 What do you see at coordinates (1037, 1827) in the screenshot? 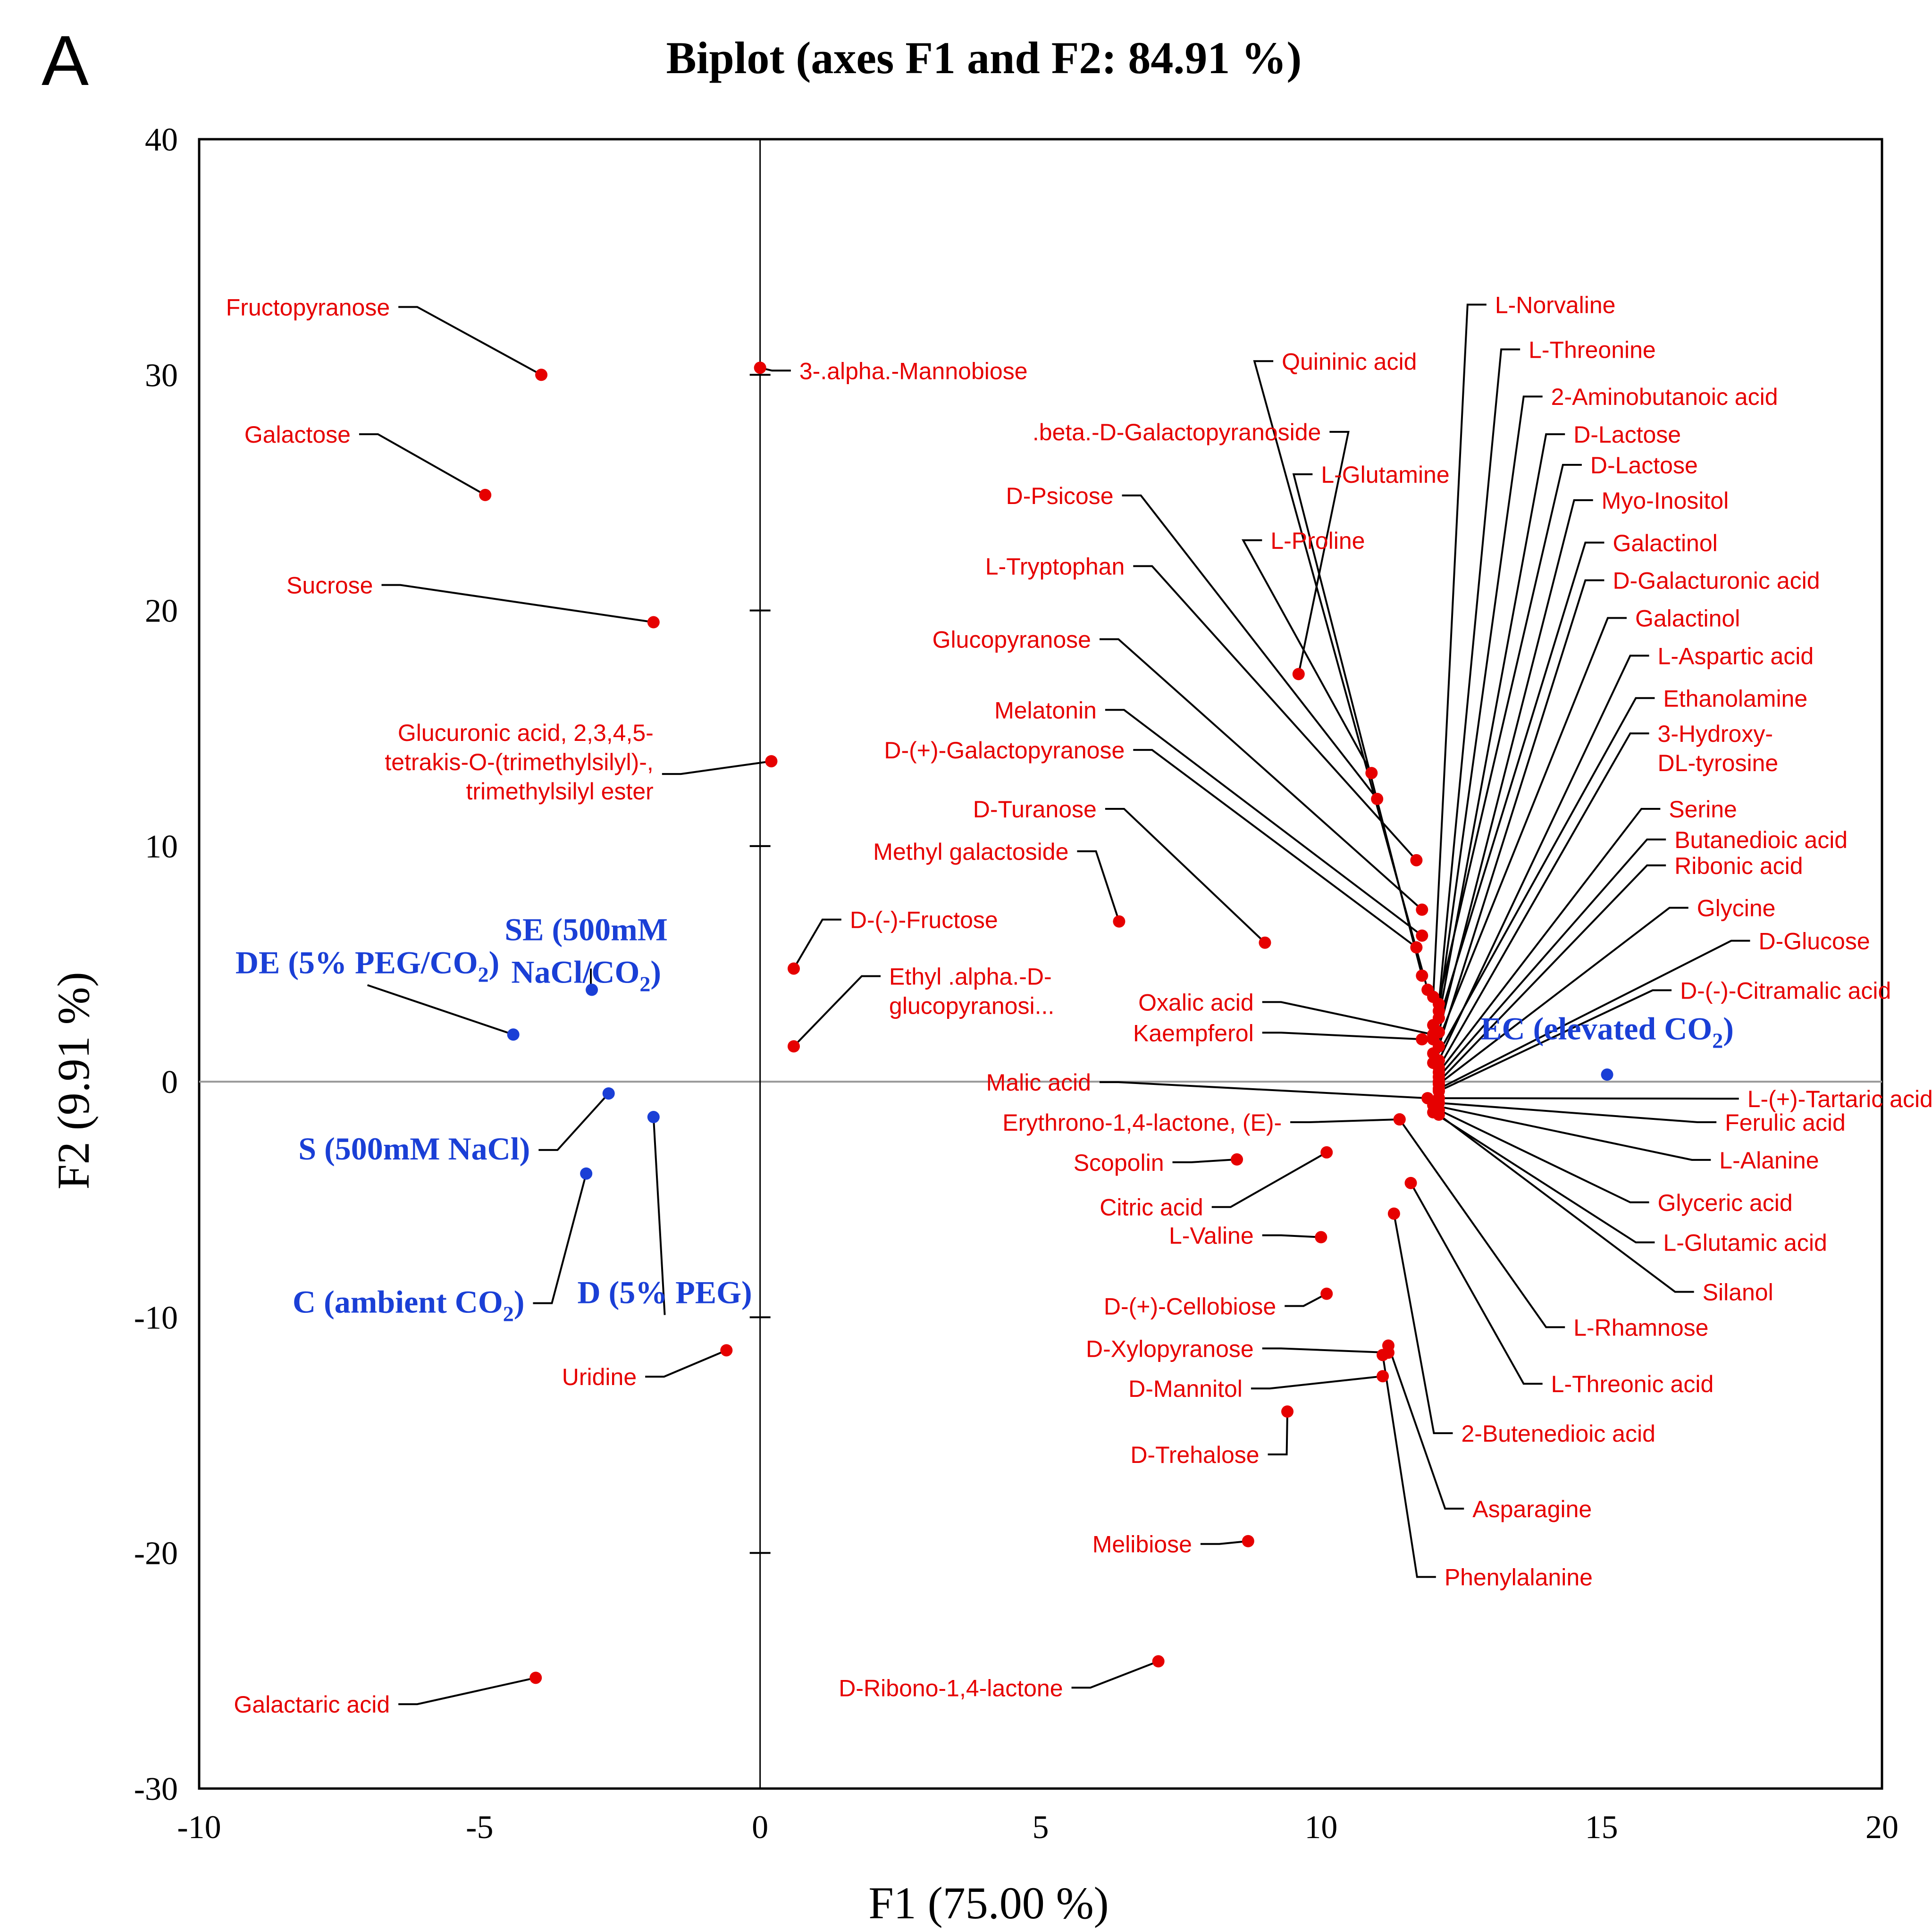
I see `x-axis-ticks: -10 -5 0 5 10 15 20` at bounding box center [1037, 1827].